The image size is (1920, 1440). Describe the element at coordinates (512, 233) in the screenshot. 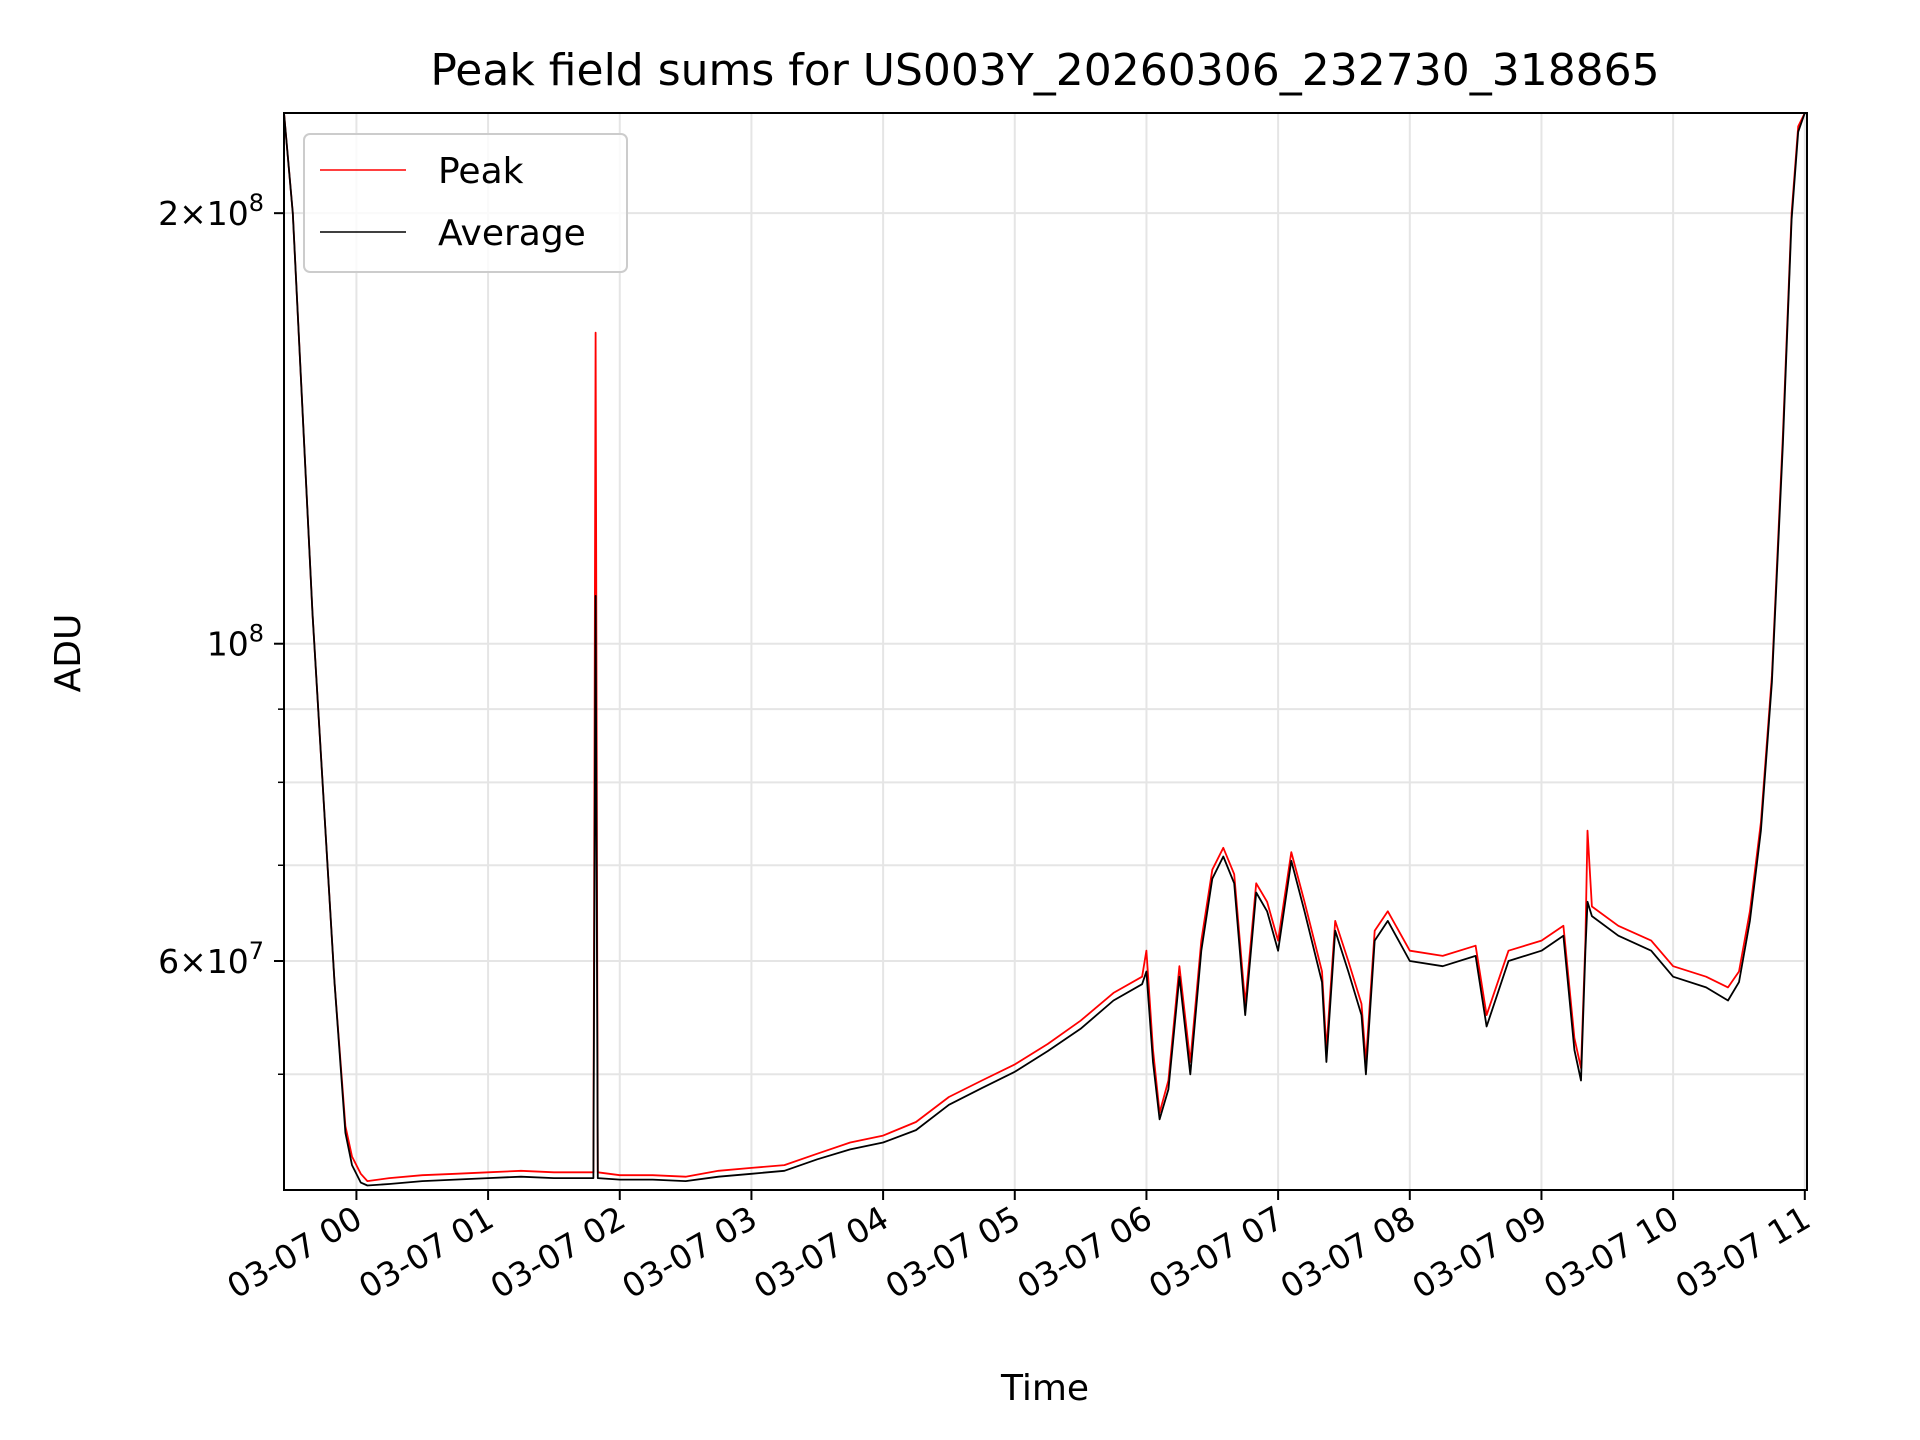

I see `legend-label-average: Average` at that location.